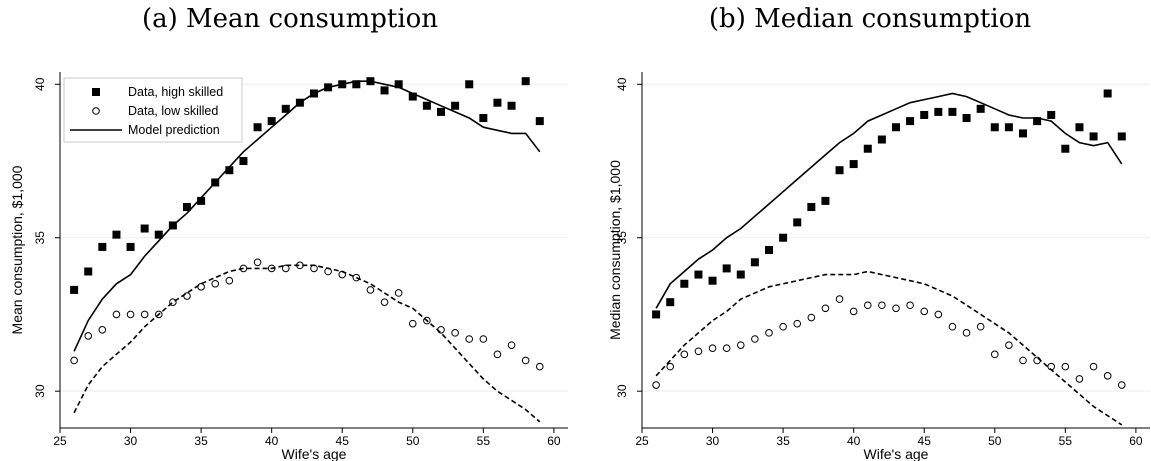 The width and height of the screenshot is (1151, 461). What do you see at coordinates (40, 238) in the screenshot?
I see `y-tick-label: 35` at bounding box center [40, 238].